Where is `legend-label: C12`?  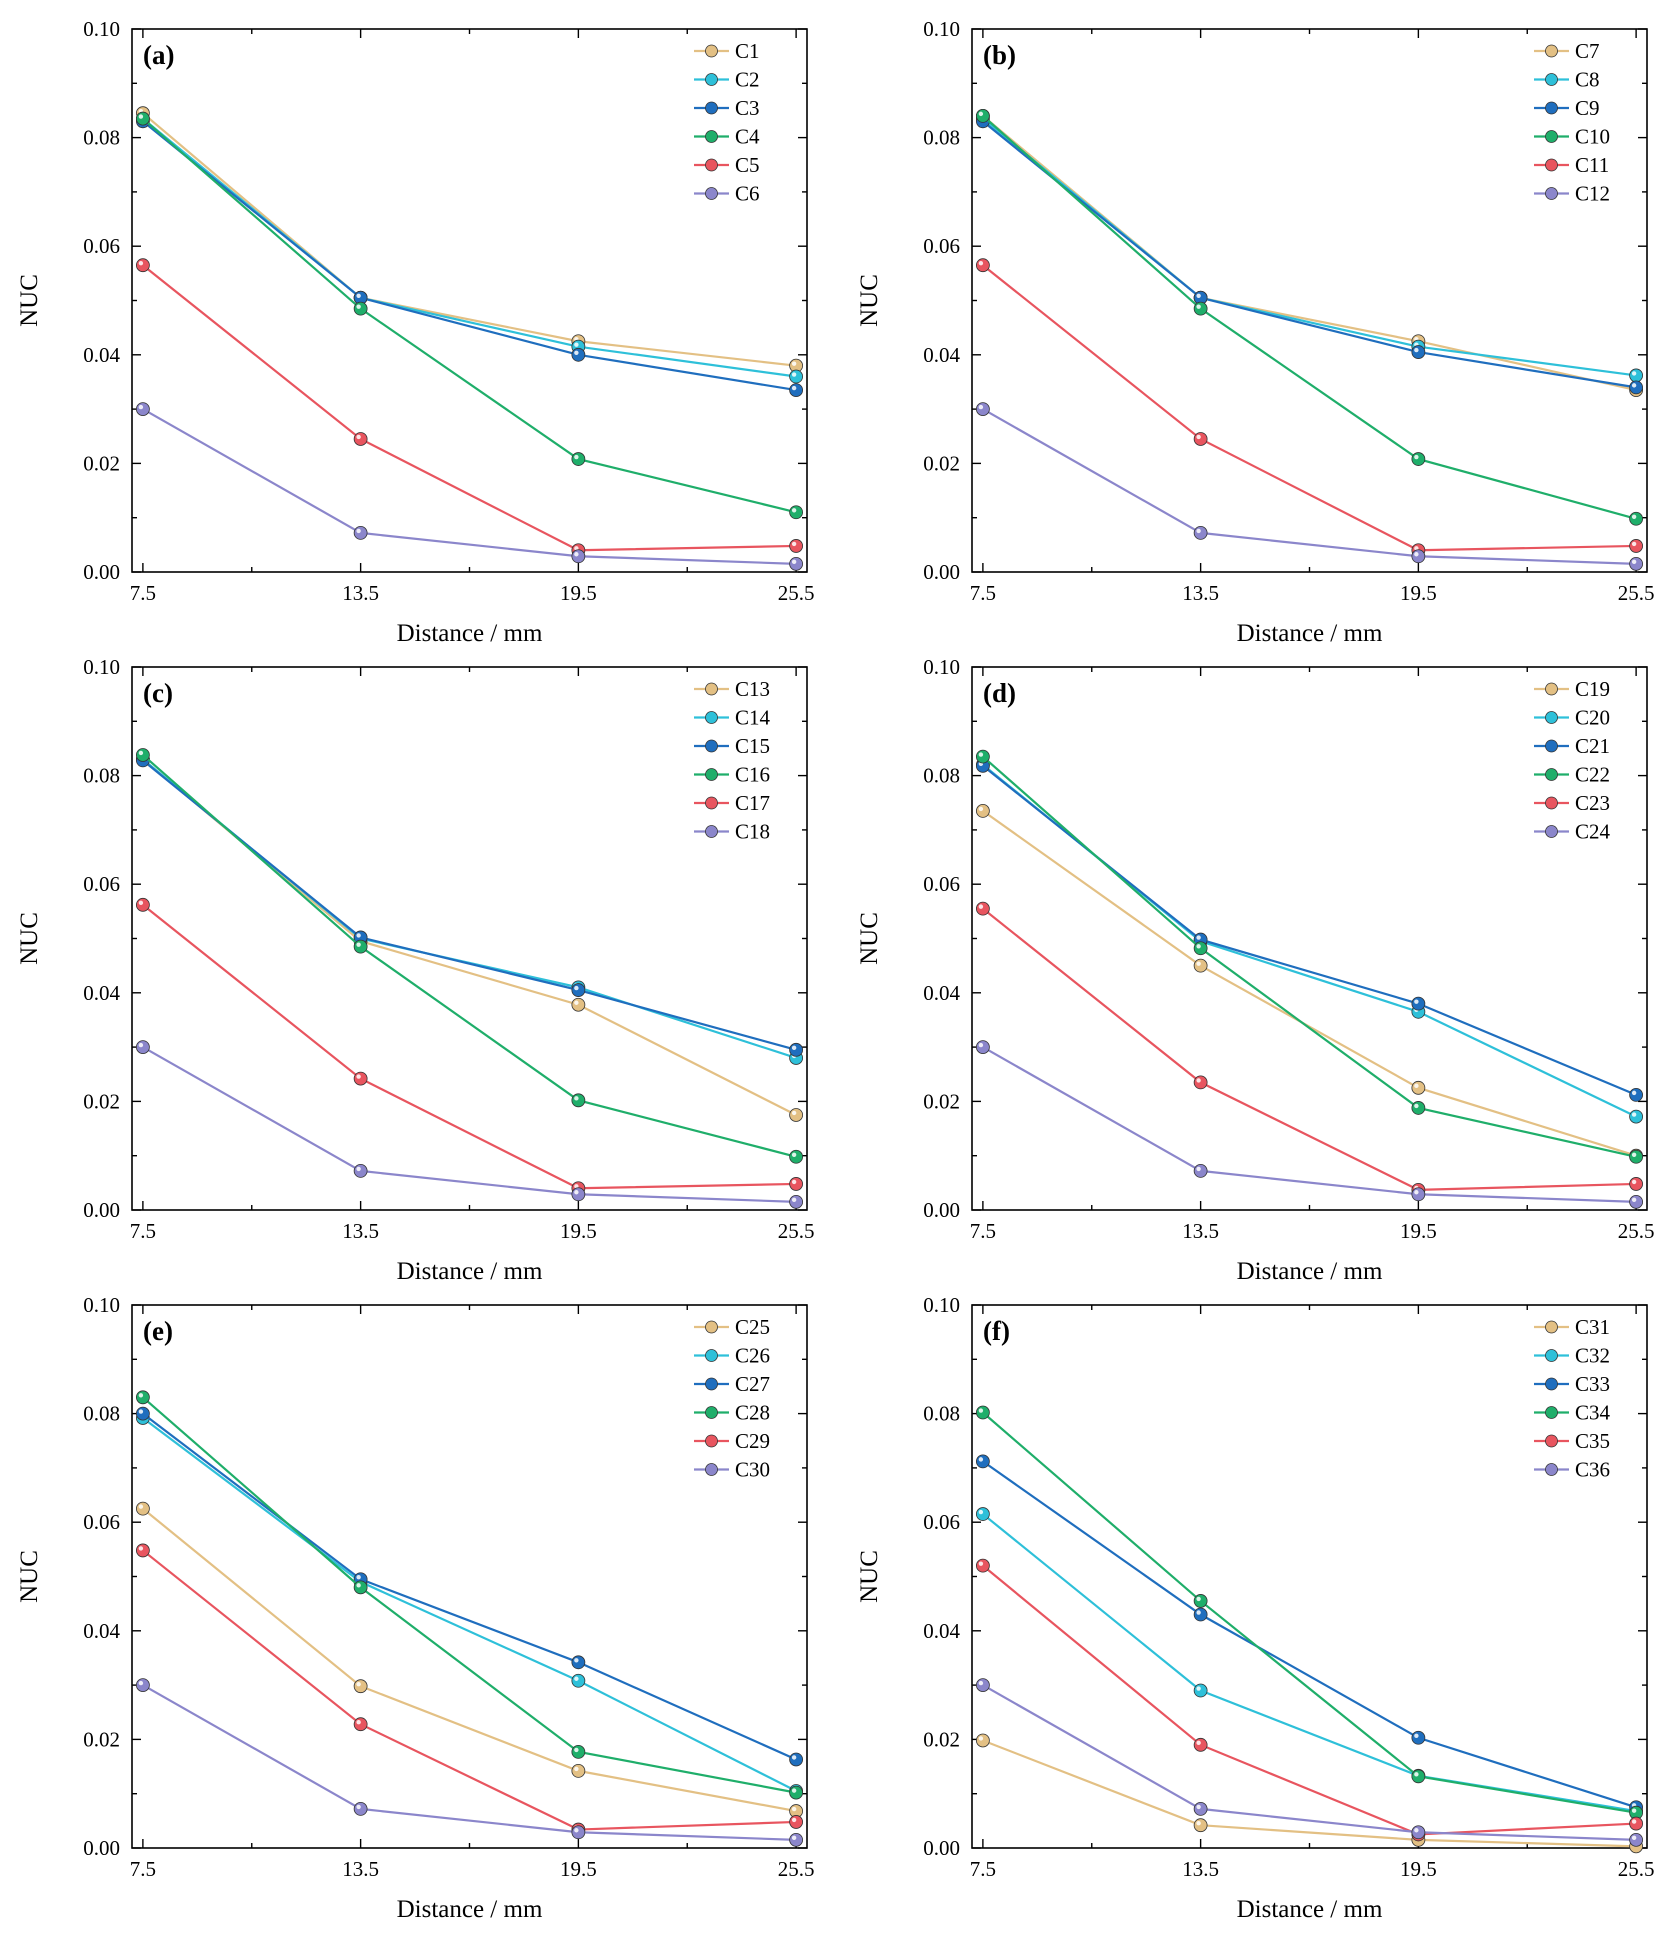
legend-label: C12 is located at coordinates (1592, 194).